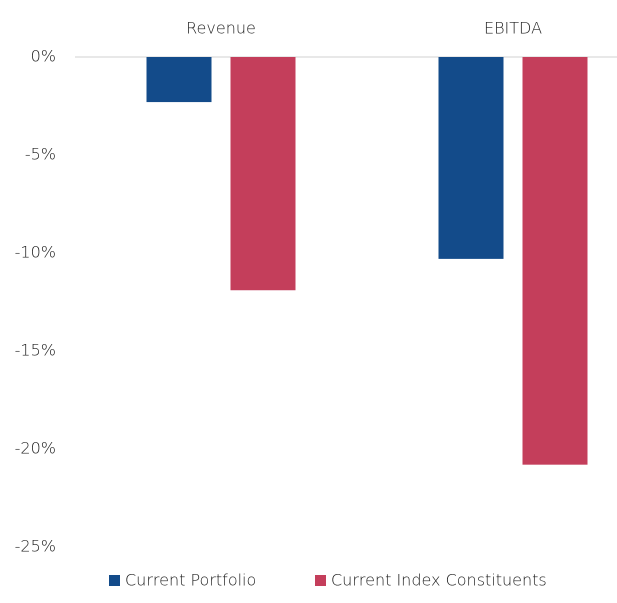 This screenshot has width=617, height=603. Describe the element at coordinates (35, 350) in the screenshot. I see `y-tick-label: -15%` at that location.